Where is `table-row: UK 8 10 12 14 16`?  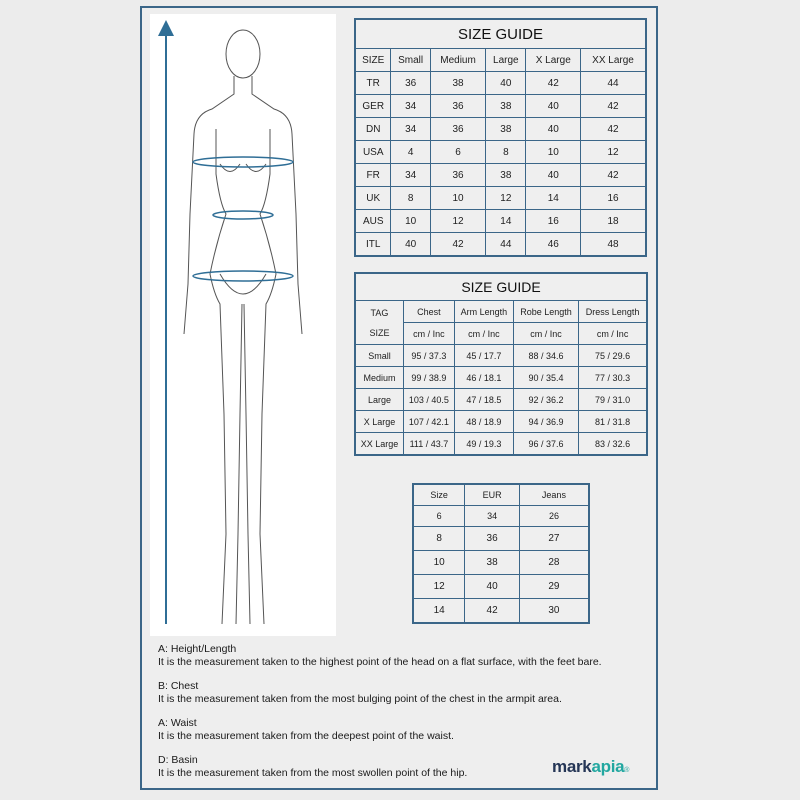 table-row: UK 8 10 12 14 16 is located at coordinates (500, 198).